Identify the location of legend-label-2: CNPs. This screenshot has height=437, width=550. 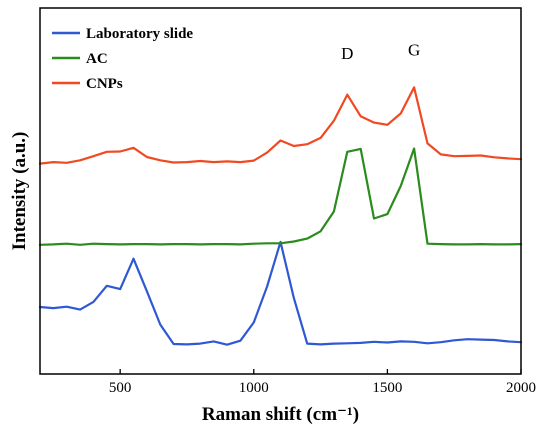
(104, 84).